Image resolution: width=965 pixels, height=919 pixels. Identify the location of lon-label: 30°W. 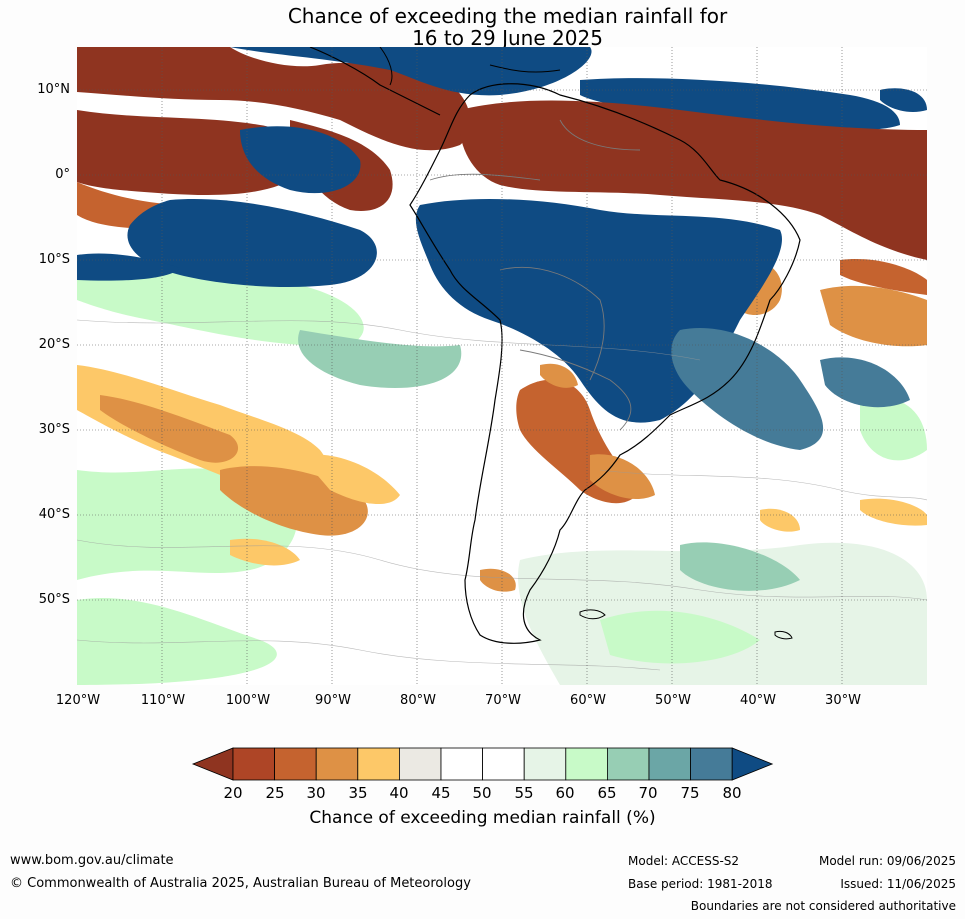
(843, 700).